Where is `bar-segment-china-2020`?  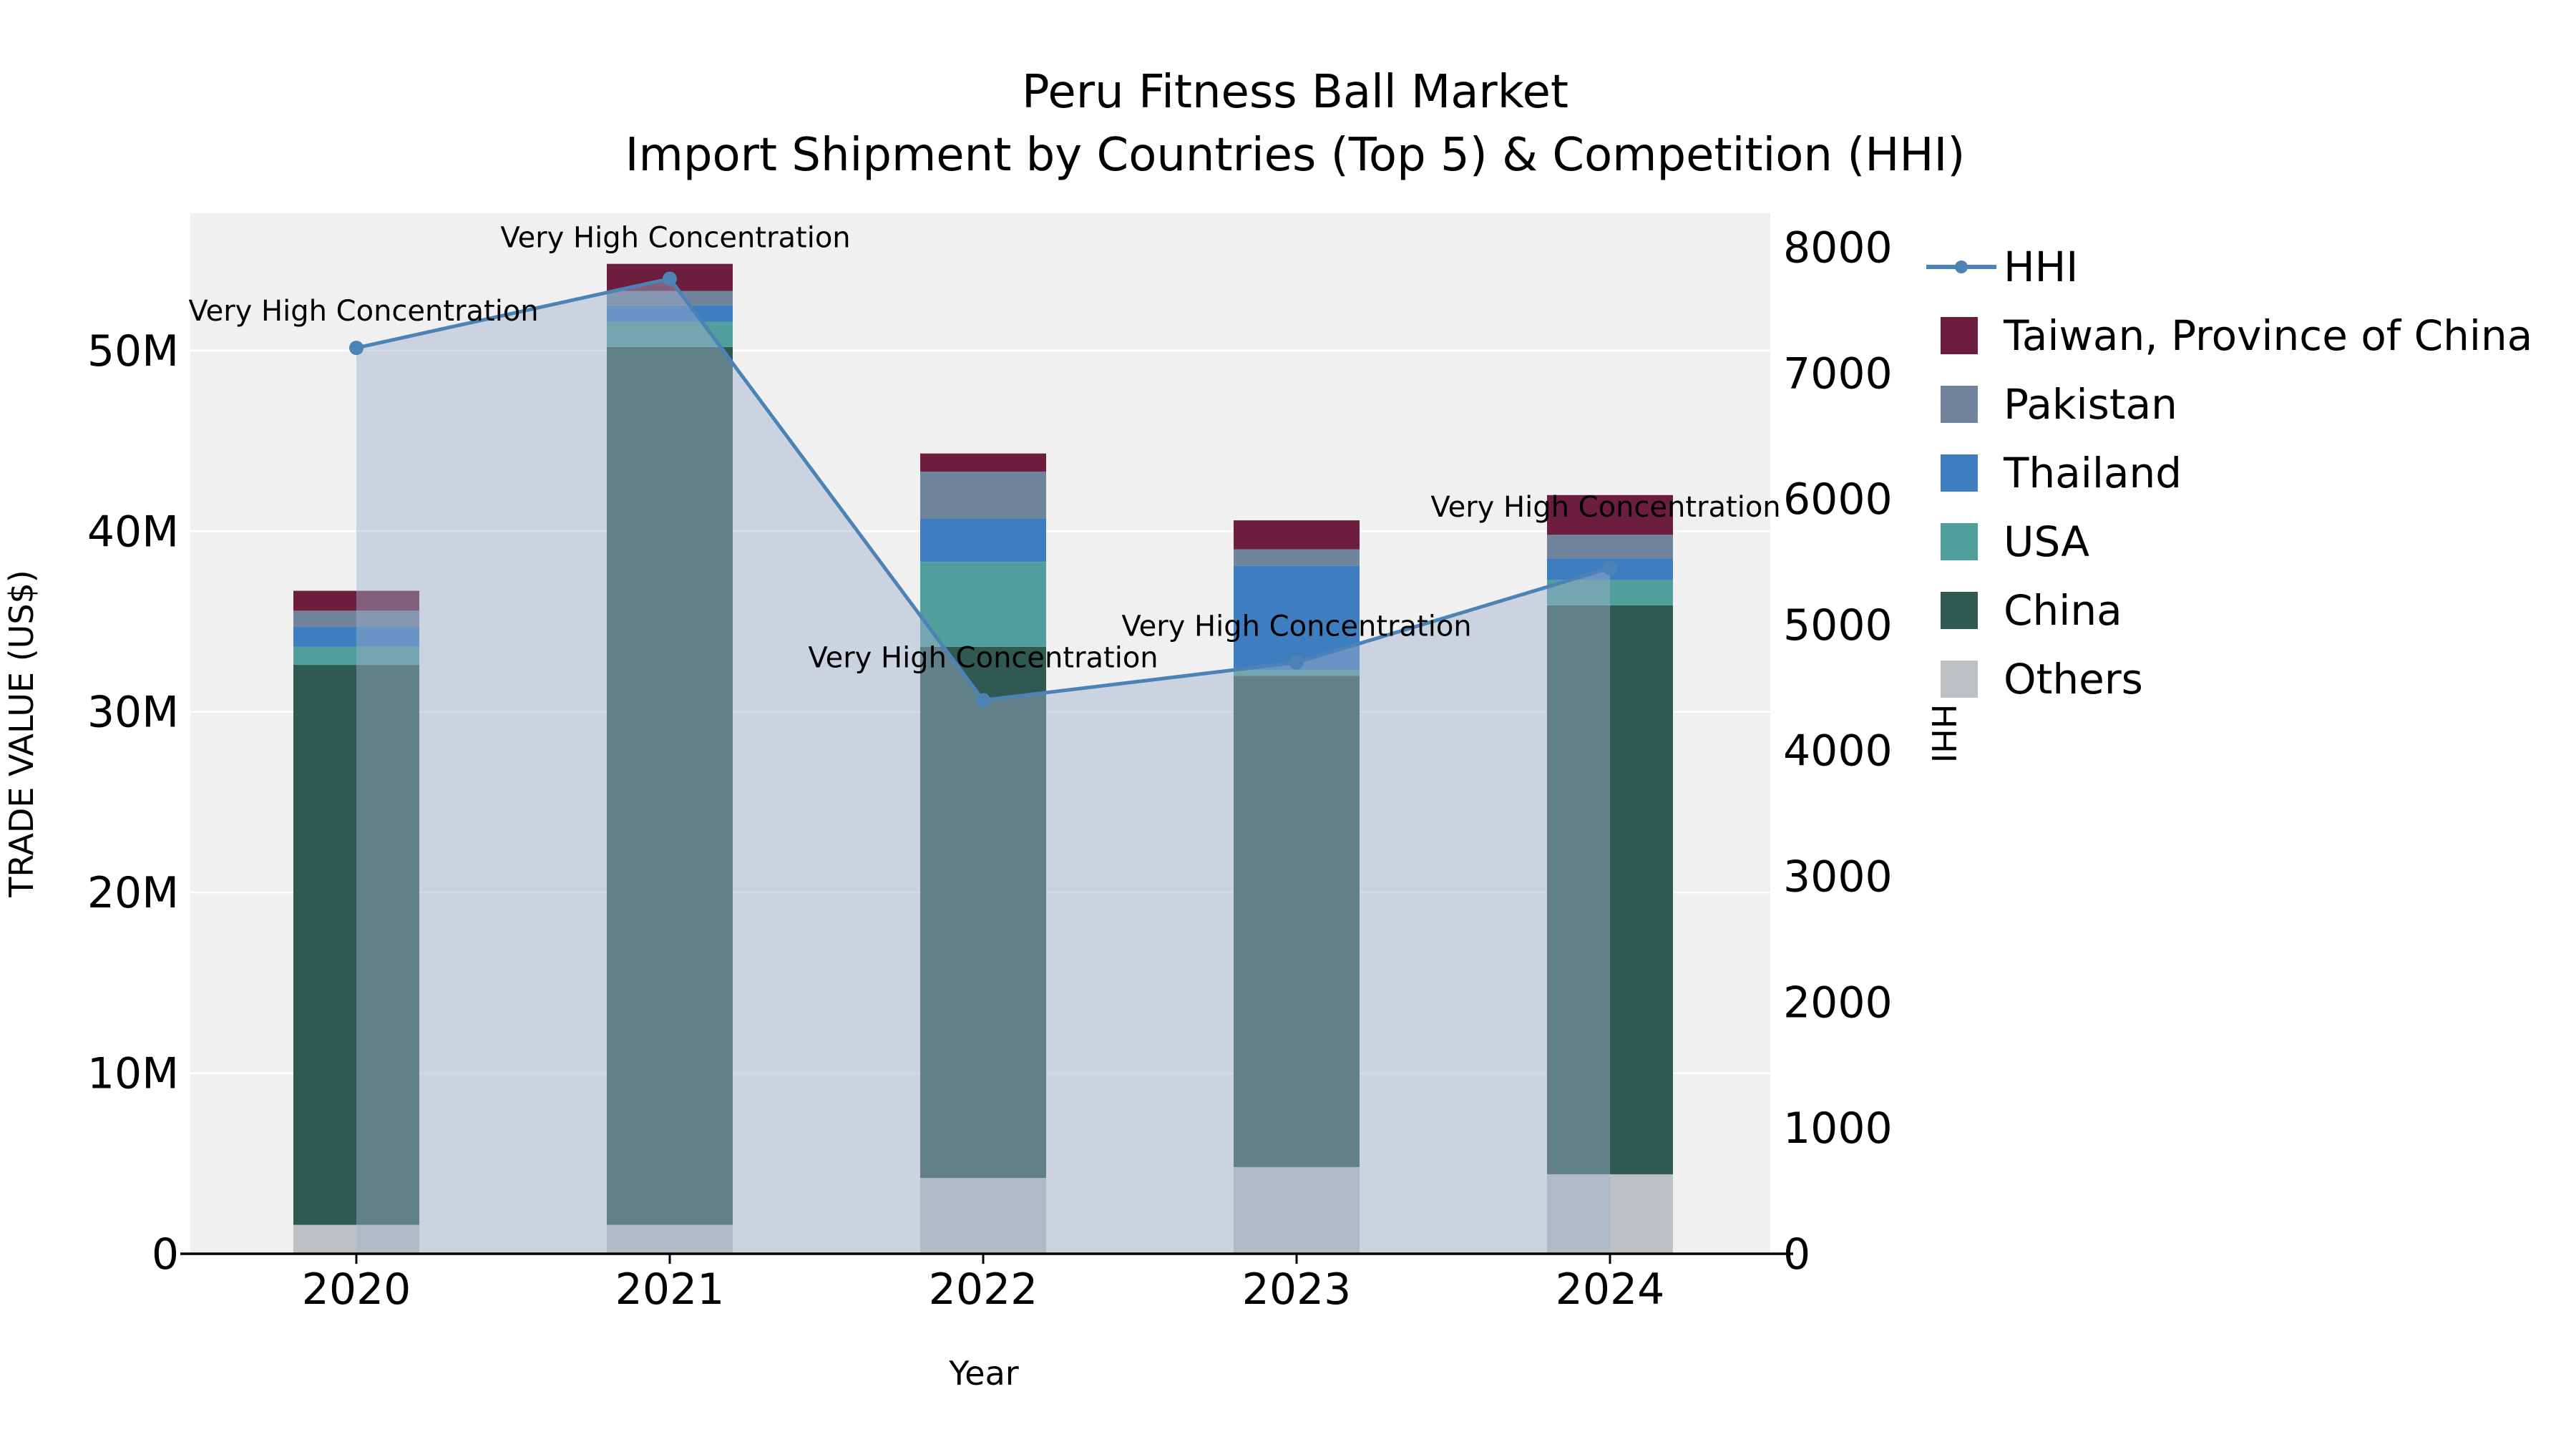 bar-segment-china-2020 is located at coordinates (356, 945).